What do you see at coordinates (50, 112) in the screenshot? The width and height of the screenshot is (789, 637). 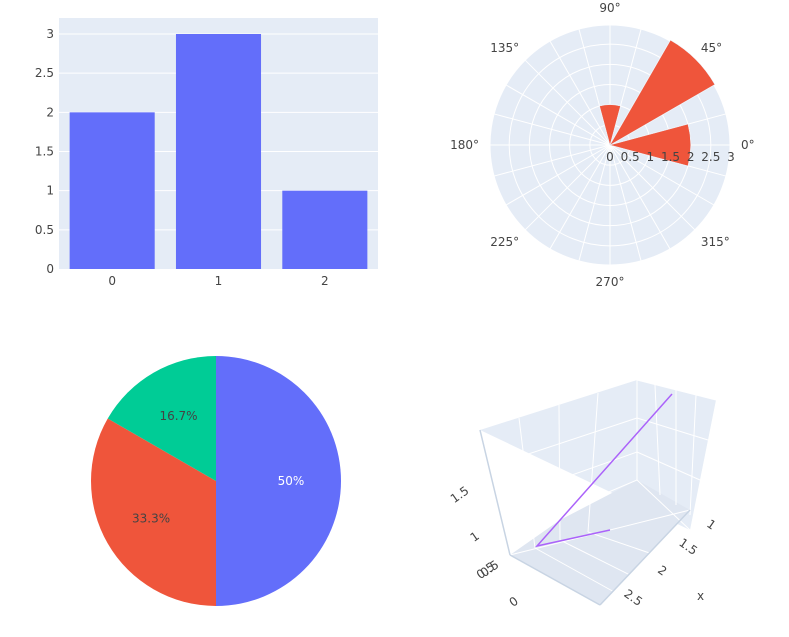 I see `bar-y-tick-label: 2` at bounding box center [50, 112].